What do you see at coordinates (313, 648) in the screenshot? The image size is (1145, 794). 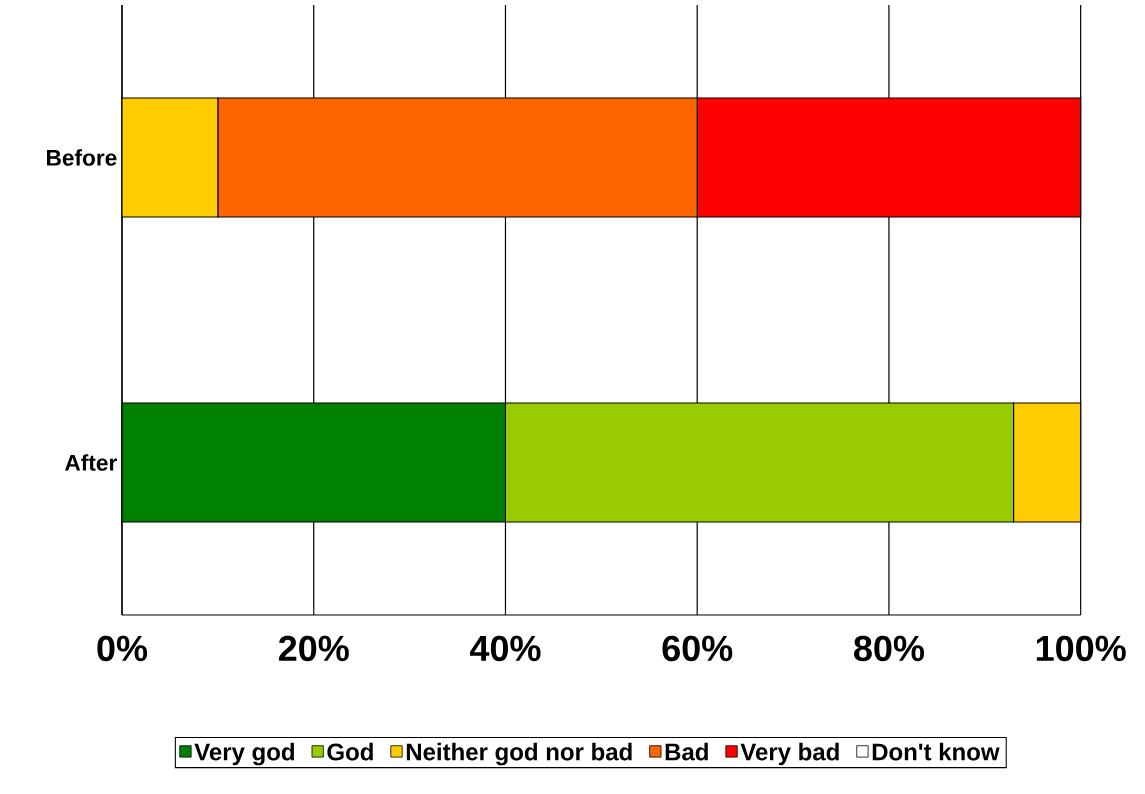 I see `x-tick-label: 20%` at bounding box center [313, 648].